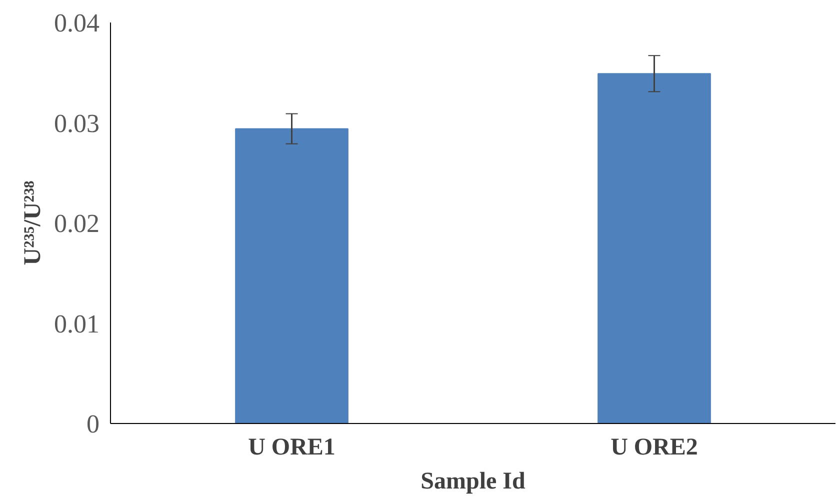 This screenshot has height=497, width=840. Describe the element at coordinates (33, 223) in the screenshot. I see `y-axis-title: U²³⁵/U²³⁸` at that location.